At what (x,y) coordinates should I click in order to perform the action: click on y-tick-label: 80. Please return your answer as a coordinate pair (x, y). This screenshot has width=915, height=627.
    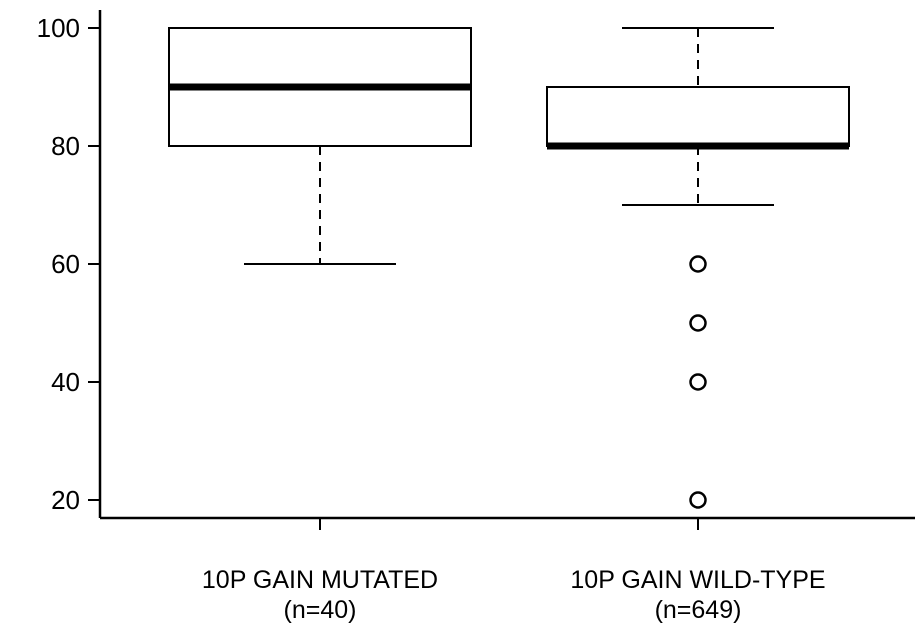
    Looking at the image, I should click on (65, 146).